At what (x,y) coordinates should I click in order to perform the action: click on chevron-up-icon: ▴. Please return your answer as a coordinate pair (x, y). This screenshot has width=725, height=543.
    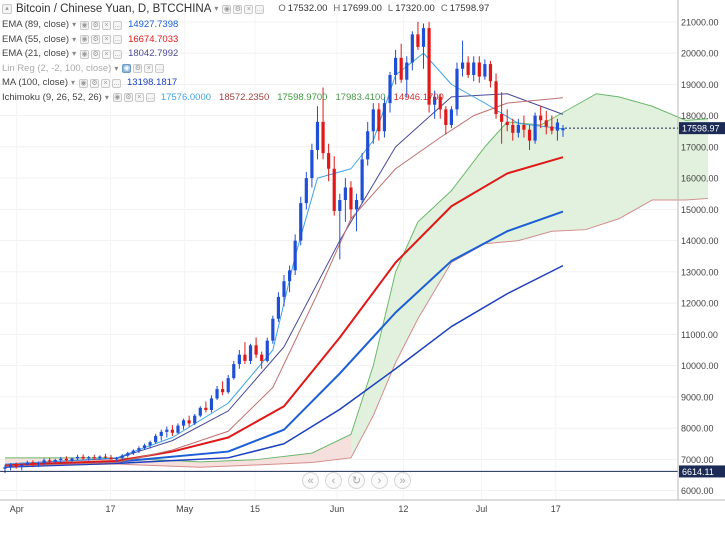
    Looking at the image, I should click on (7, 9).